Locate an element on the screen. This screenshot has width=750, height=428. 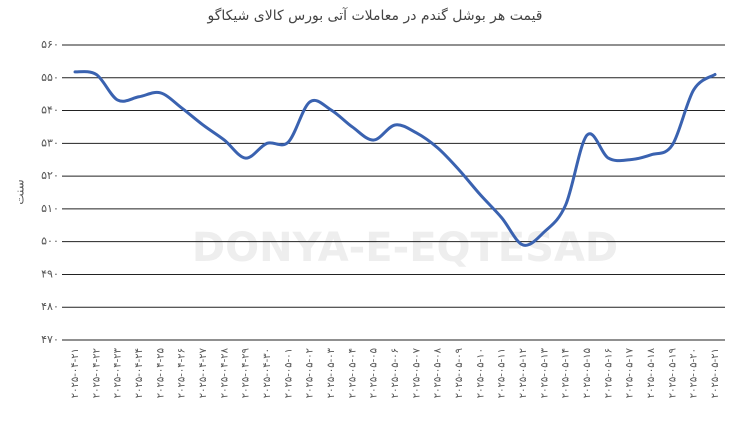
x-tick-label: ۲۰۲۵-۰۵-۱۰ is located at coordinates (480, 373).